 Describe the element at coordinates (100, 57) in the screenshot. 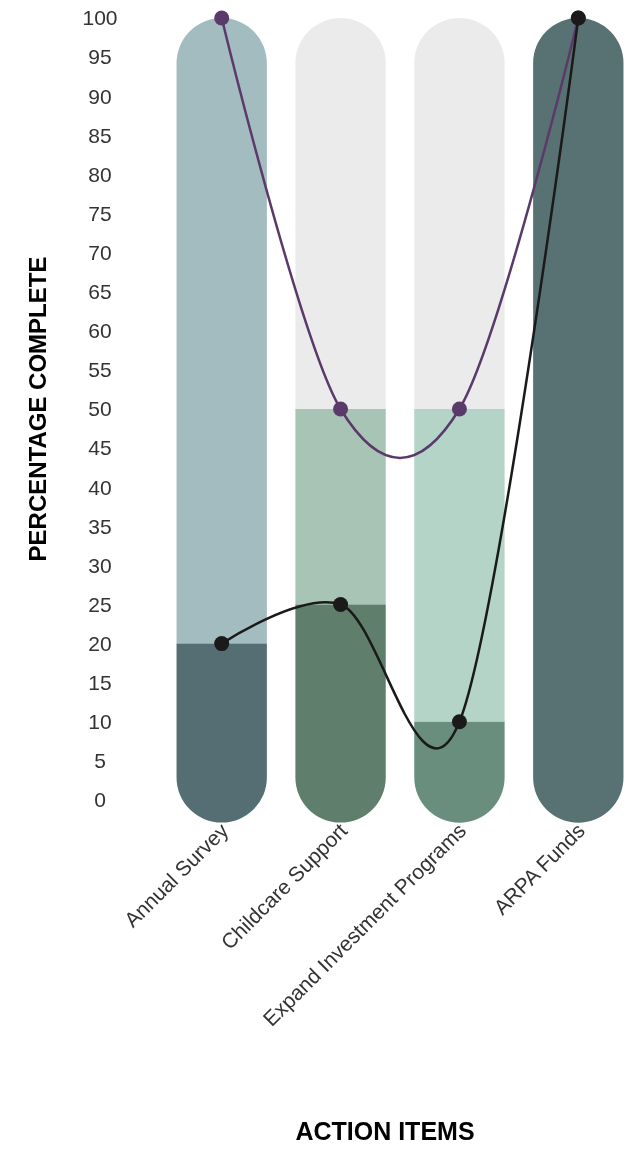

I see `y-tick-label: 95` at that location.